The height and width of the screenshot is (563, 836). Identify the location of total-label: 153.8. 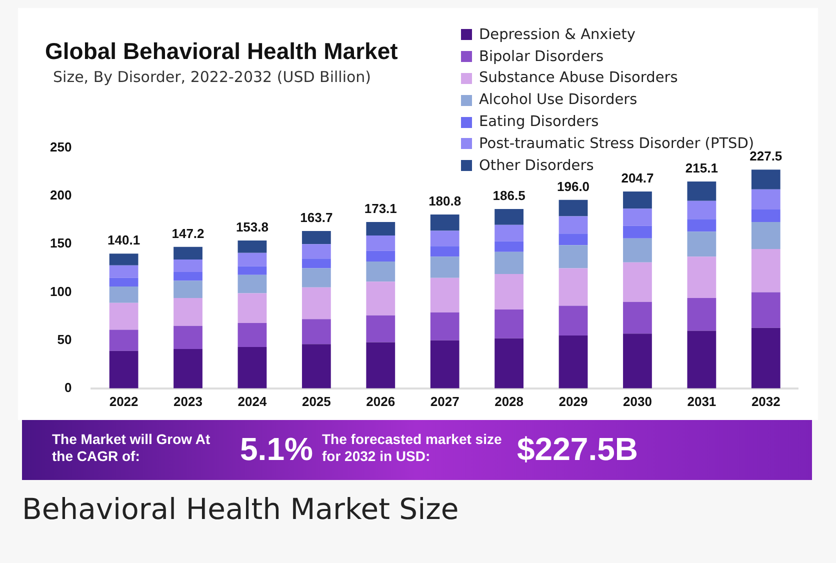
(252, 227).